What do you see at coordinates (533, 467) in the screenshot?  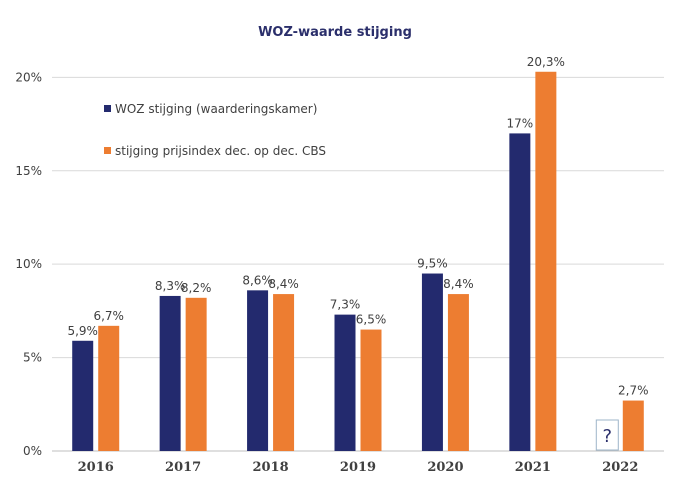 I see `x-tick-label: 2021` at bounding box center [533, 467].